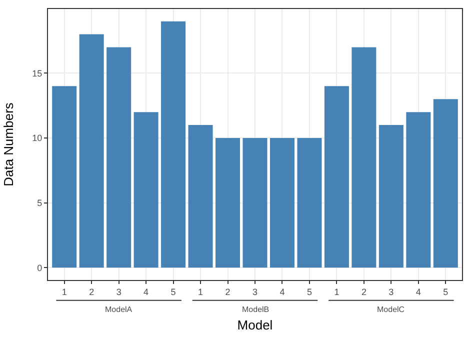 This screenshot has width=474, height=338. Describe the element at coordinates (391, 309) in the screenshot. I see `text: ModelC` at that location.